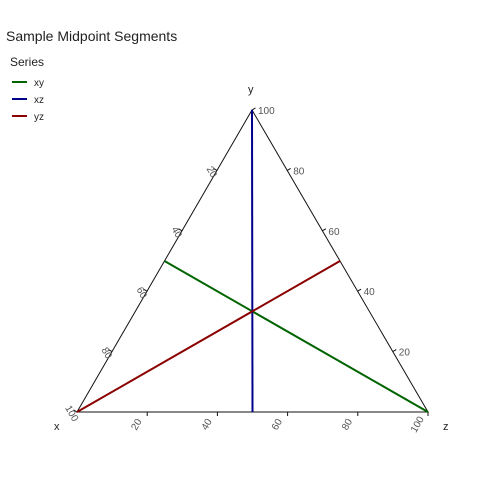 The height and width of the screenshot is (504, 504). Describe the element at coordinates (136, 425) in the screenshot. I see `tick-label-bottom-20: 20` at that location.